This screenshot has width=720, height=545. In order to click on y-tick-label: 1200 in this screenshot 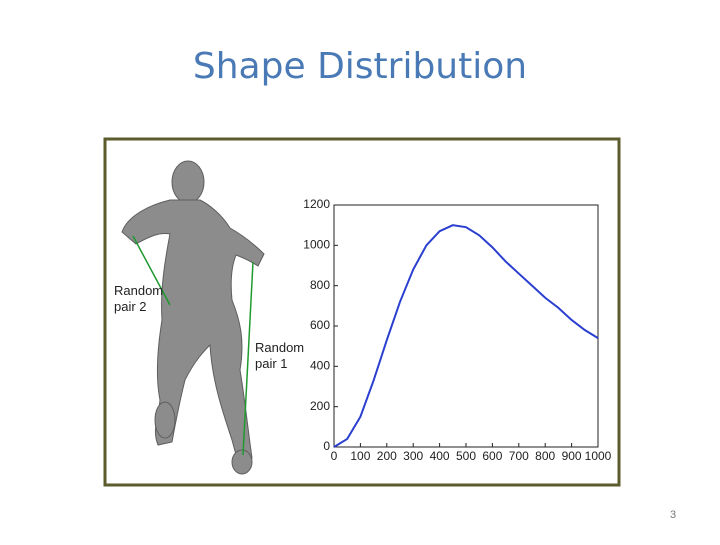, I will do `click(316, 204)`.